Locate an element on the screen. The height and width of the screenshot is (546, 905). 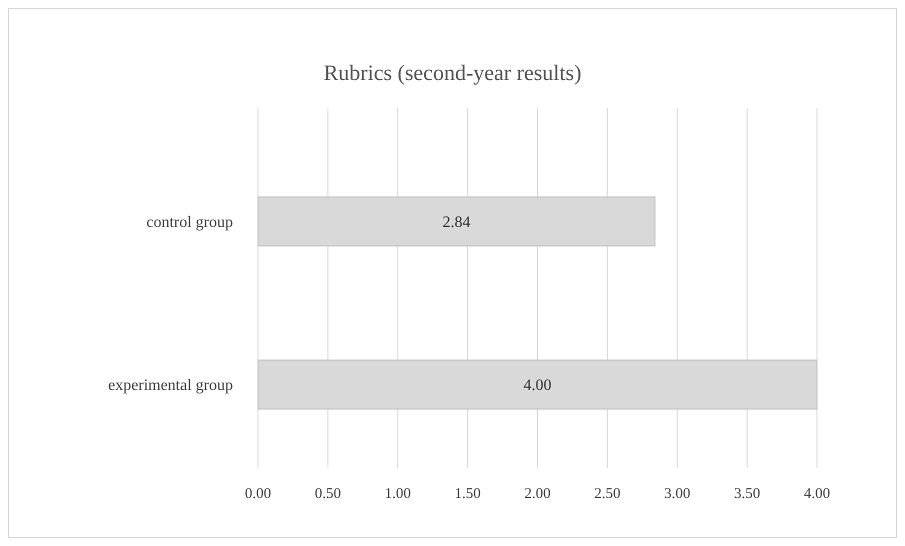
x-tick-label: 3.50 is located at coordinates (747, 494).